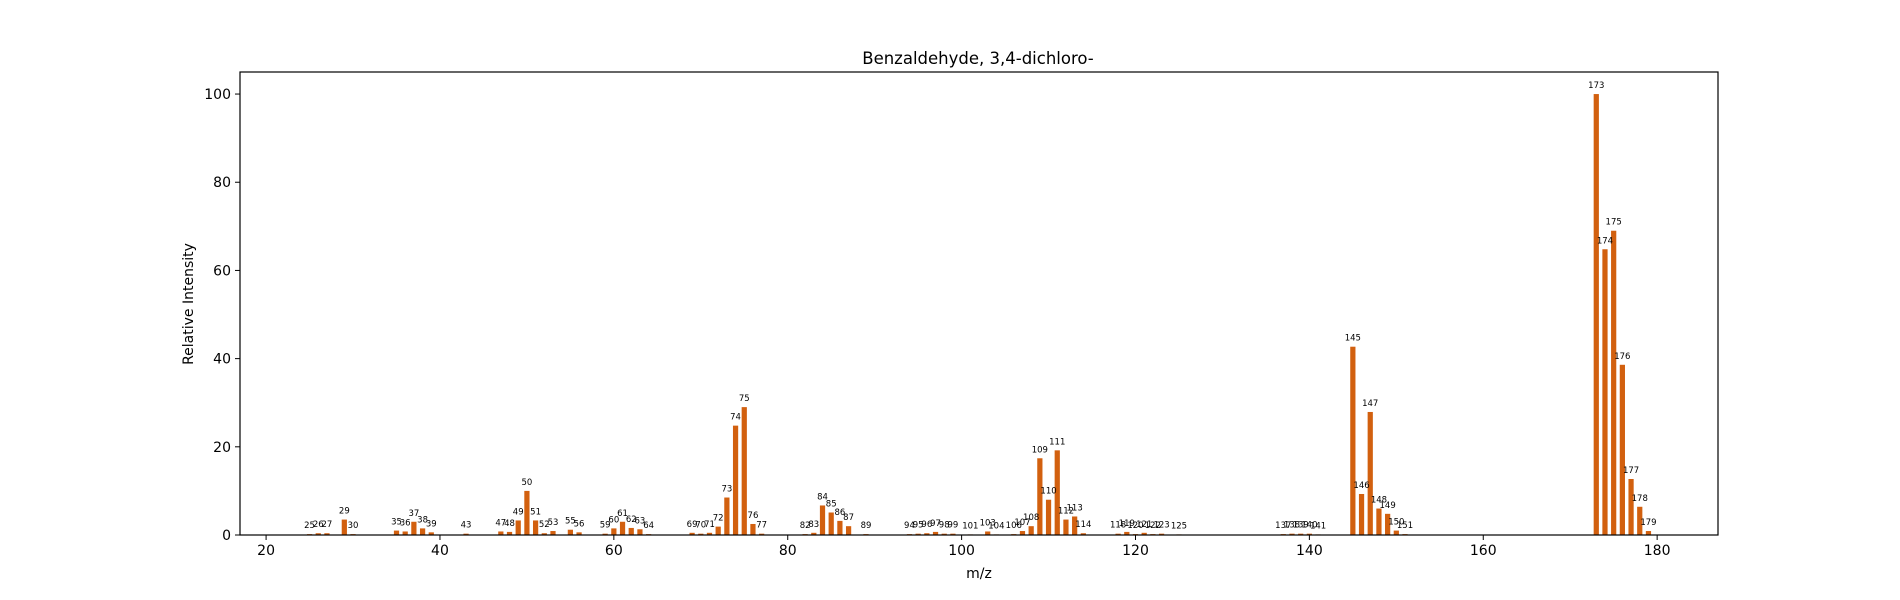 This screenshot has width=1900, height=600. Describe the element at coordinates (526, 483) in the screenshot. I see `bar-label-mz-50: 50` at that location.